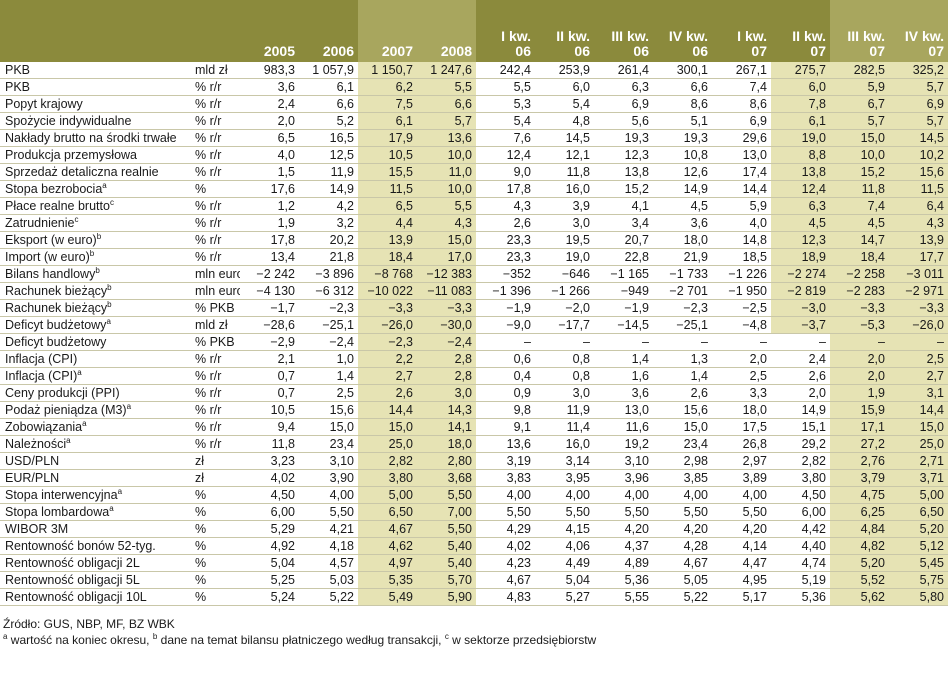 The image size is (948, 675). Describe the element at coordinates (328, 155) in the screenshot. I see `value-cell: 12,5` at that location.